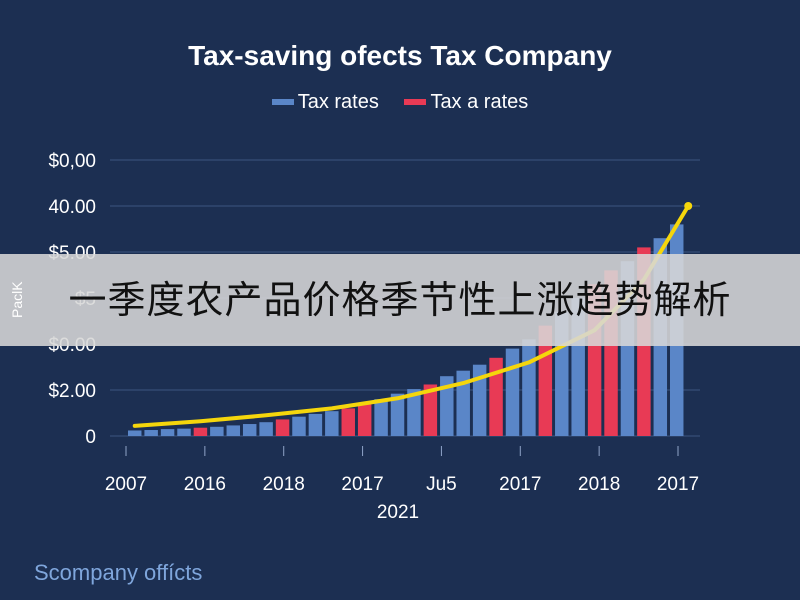 Image resolution: width=800 pixels, height=600 pixels. Describe the element at coordinates (282, 102) in the screenshot. I see `legend-swatch-tax-rates` at that location.